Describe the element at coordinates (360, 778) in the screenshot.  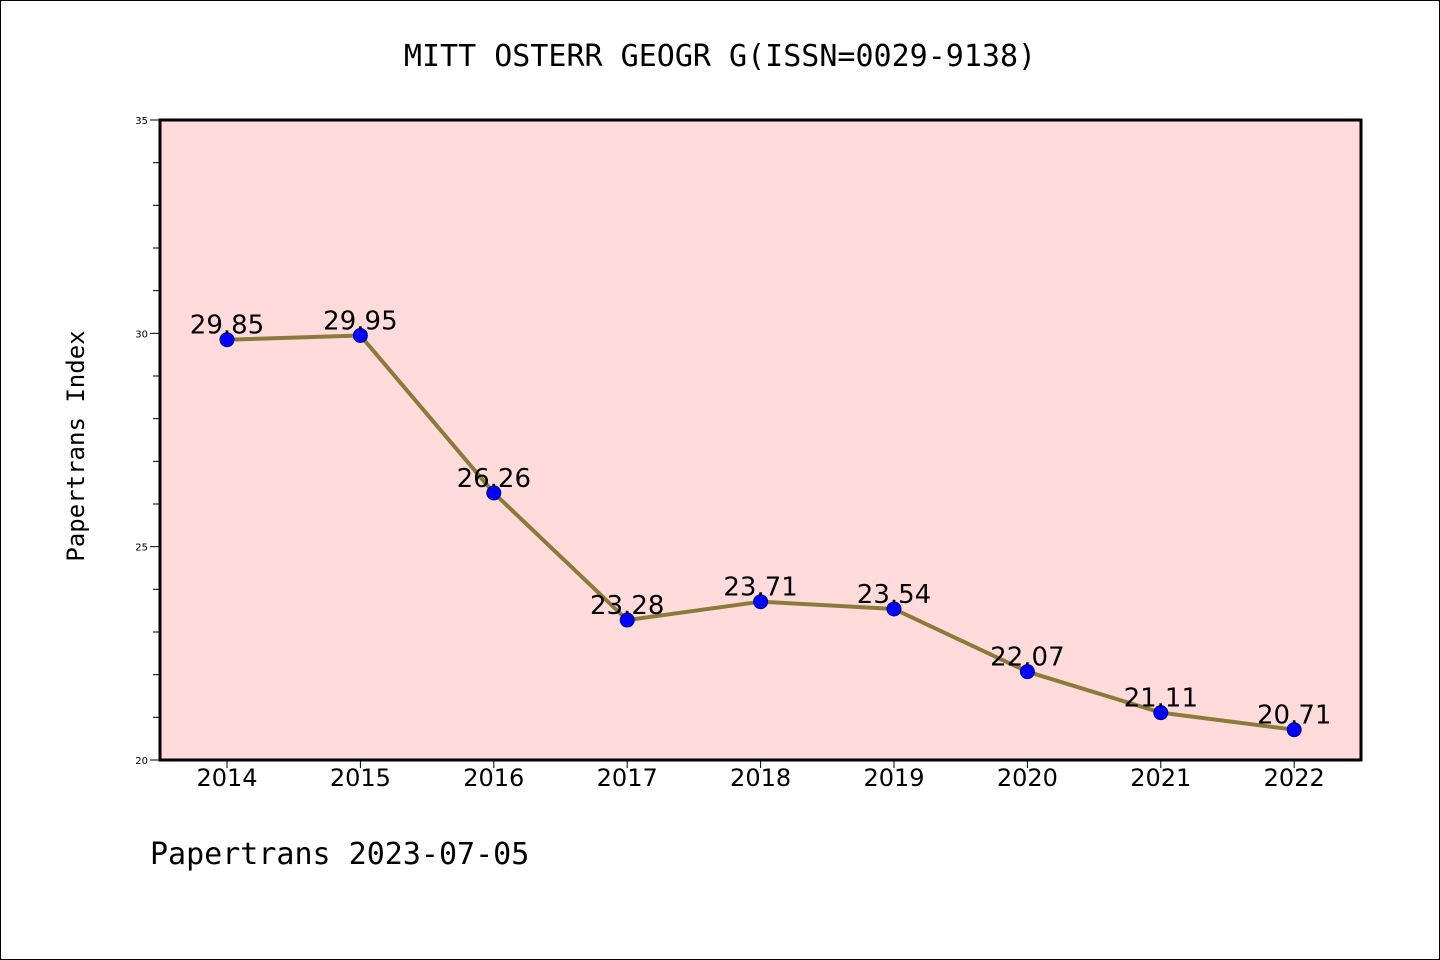
I see `x-tick-label: 2015` at that location.